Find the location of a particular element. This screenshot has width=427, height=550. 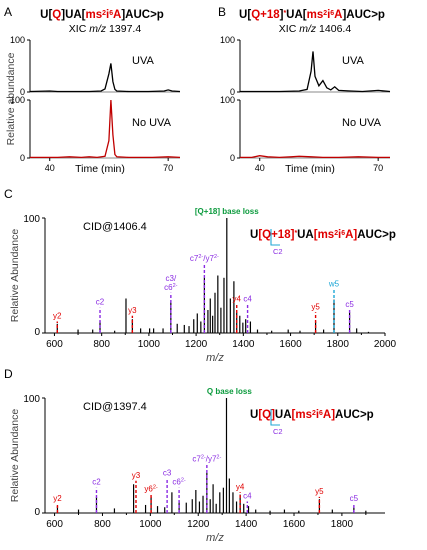

sequence-label: U[Q]UA[ms2i6A]AUC>p is located at coordinates (312, 415).